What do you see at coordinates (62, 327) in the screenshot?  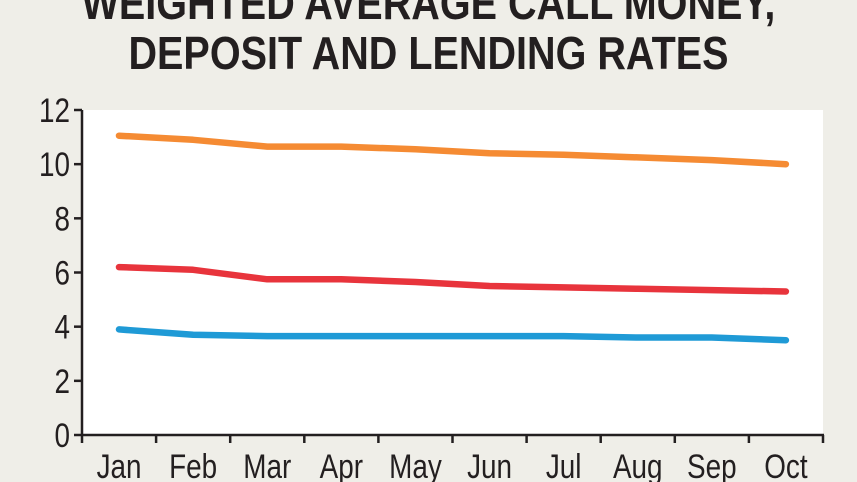 I see `y-tick-label: 4` at bounding box center [62, 327].